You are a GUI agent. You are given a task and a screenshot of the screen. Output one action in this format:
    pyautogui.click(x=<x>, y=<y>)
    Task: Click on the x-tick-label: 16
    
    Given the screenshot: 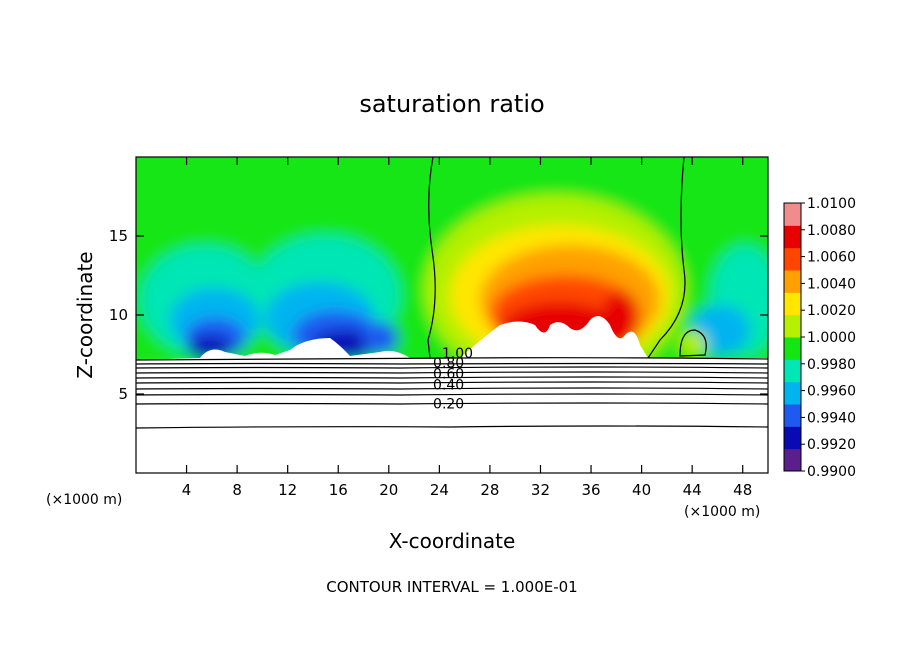 What is the action you would take?
    pyautogui.click(x=338, y=490)
    